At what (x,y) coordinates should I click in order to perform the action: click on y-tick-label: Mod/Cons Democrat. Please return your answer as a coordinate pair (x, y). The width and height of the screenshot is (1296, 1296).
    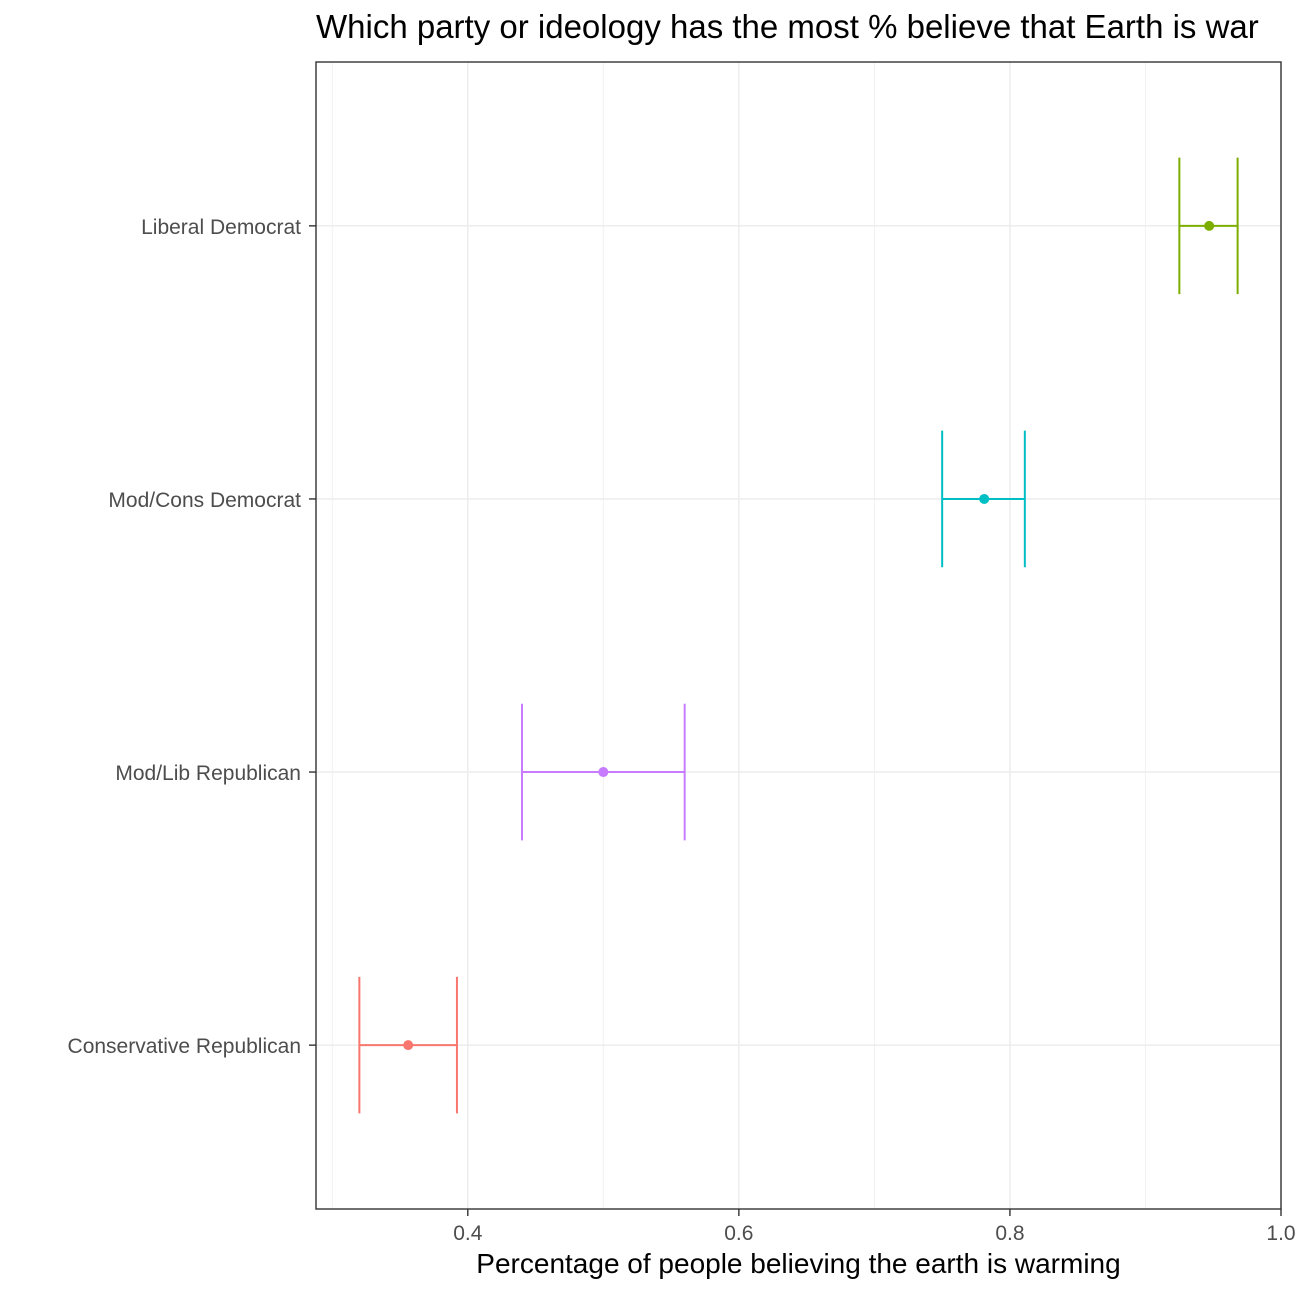
    Looking at the image, I should click on (204, 500).